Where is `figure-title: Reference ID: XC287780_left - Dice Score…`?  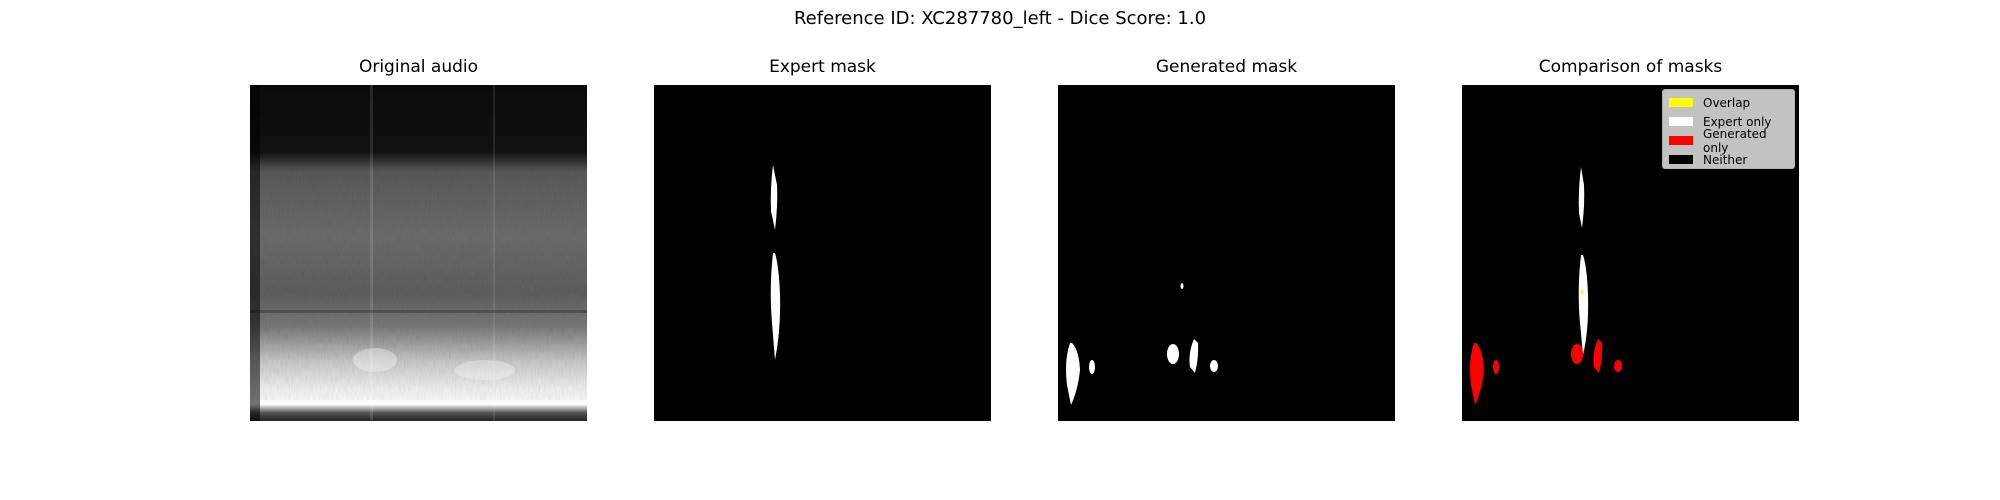 figure-title: Reference ID: XC287780_left - Dice Score… is located at coordinates (1000, 18).